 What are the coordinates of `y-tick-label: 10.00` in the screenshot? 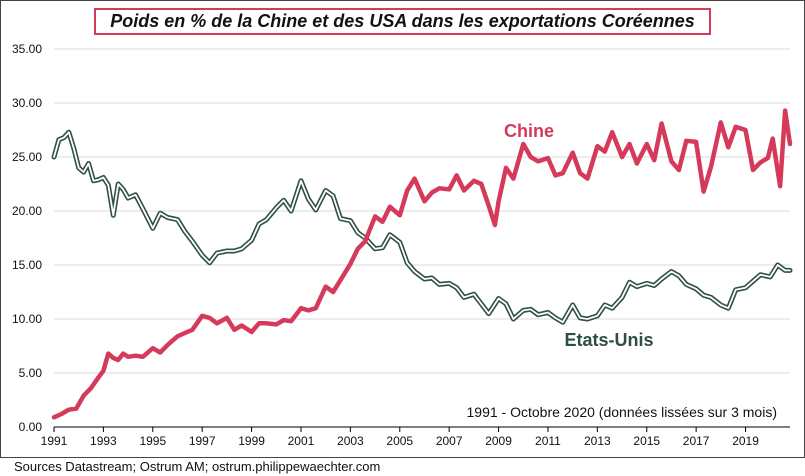 It's located at (27, 319).